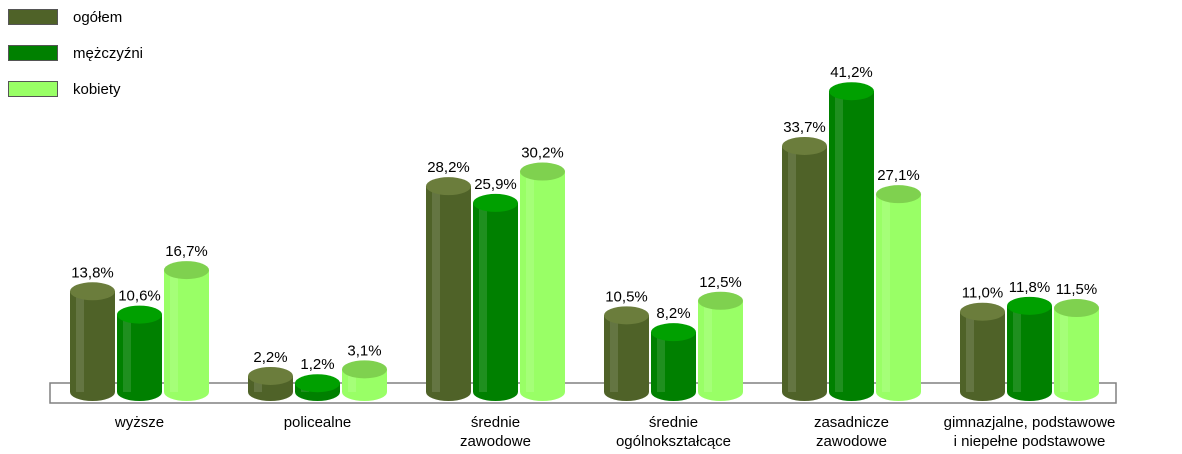 The width and height of the screenshot is (1182, 454). What do you see at coordinates (448, 167) in the screenshot?
I see `data-label: 28,2%` at bounding box center [448, 167].